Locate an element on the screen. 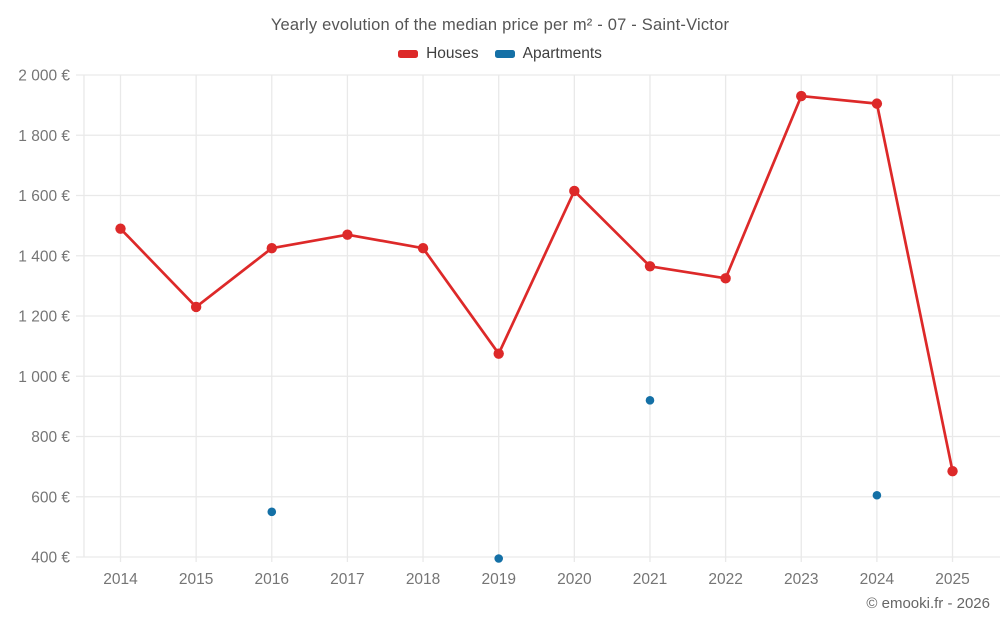 The width and height of the screenshot is (1000, 625). x-tick-label: 2021 is located at coordinates (650, 579).